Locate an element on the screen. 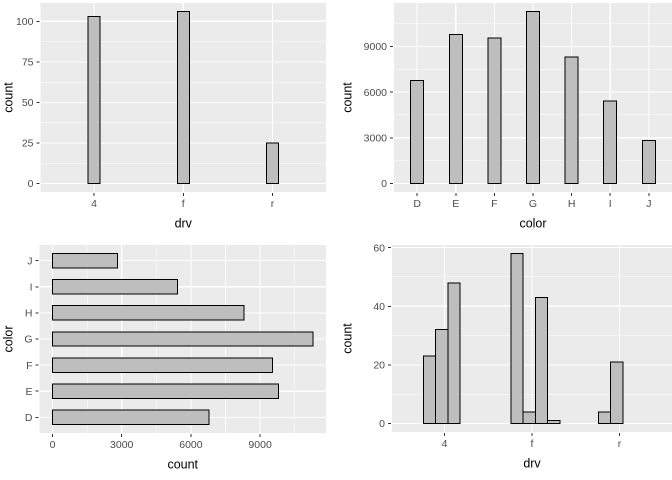  svg-text: 50 is located at coordinates (28, 103).